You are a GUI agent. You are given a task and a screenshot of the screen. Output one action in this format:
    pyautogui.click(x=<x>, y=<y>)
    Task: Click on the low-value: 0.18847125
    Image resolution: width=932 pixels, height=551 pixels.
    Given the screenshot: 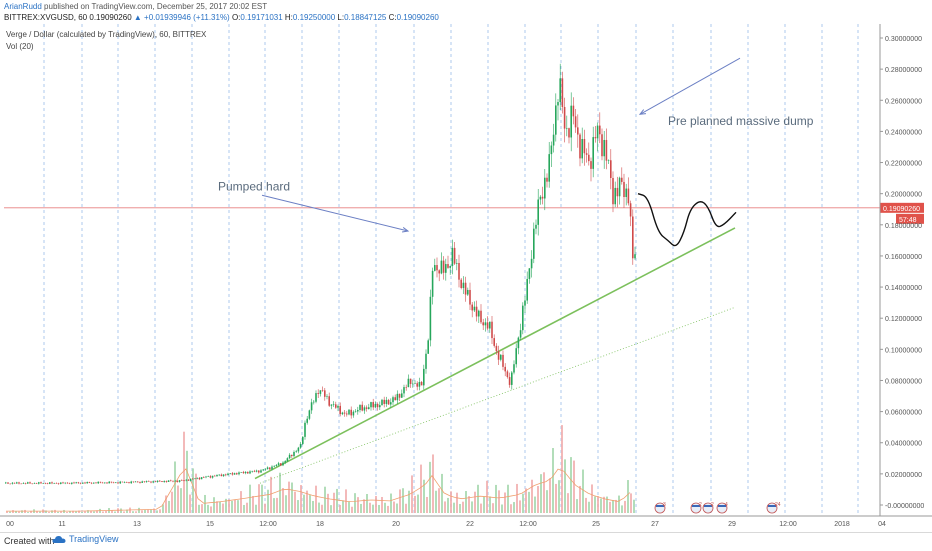 What is the action you would take?
    pyautogui.click(x=365, y=17)
    